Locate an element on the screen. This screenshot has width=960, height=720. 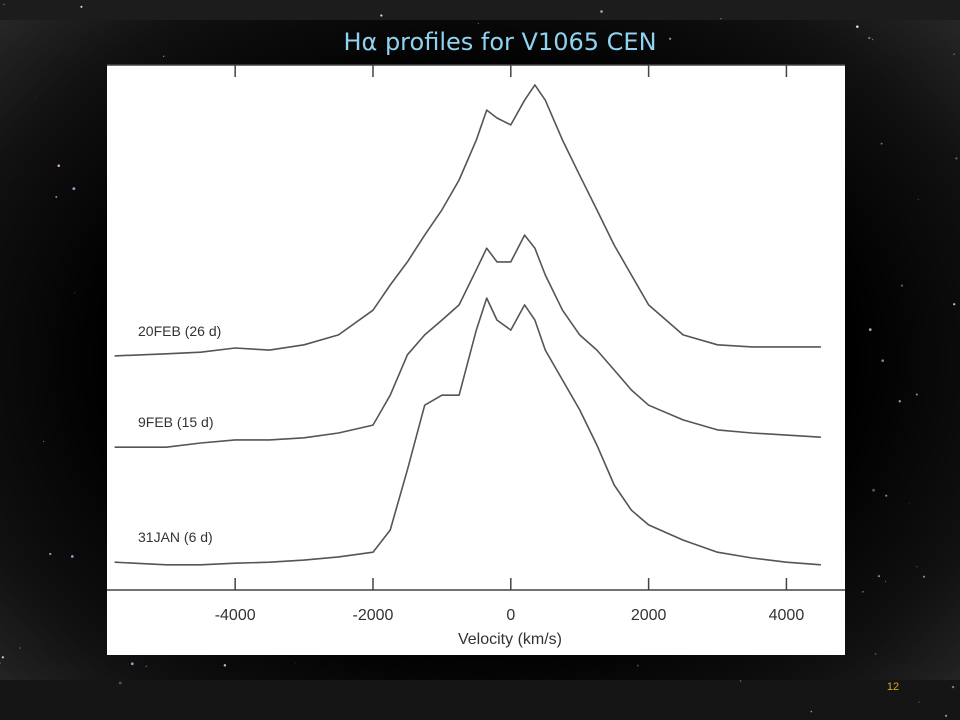
x-axis-label: Velocity (km/s) is located at coordinates (510, 639).